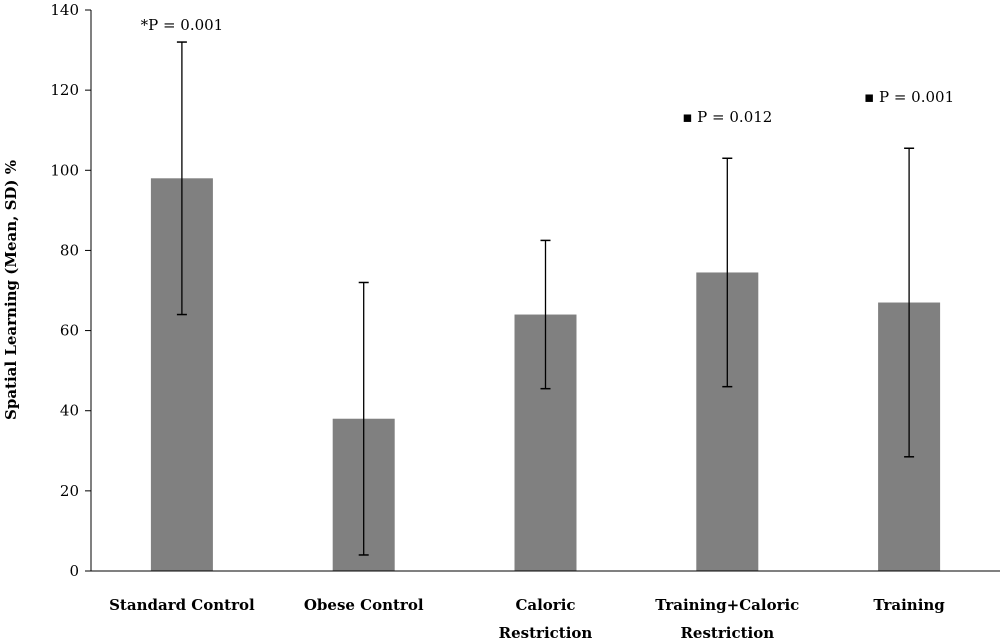 Image resolution: width=1000 pixels, height=644 pixels. I want to click on y-axis: 0 20 40 60 80 100 120 140, so click(71, 290).